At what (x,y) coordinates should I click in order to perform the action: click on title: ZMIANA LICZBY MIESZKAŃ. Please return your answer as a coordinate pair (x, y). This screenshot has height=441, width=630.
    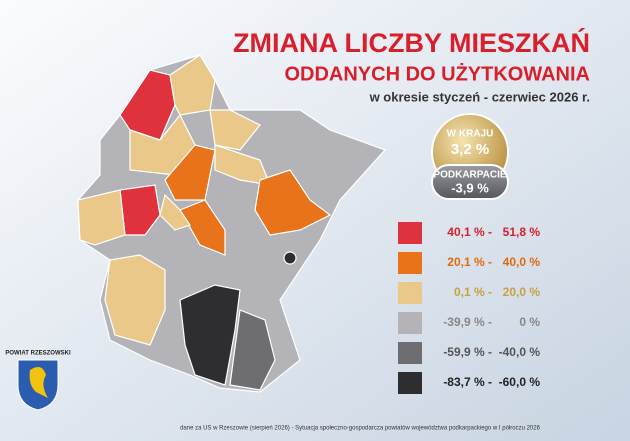
    Looking at the image, I should click on (411, 42).